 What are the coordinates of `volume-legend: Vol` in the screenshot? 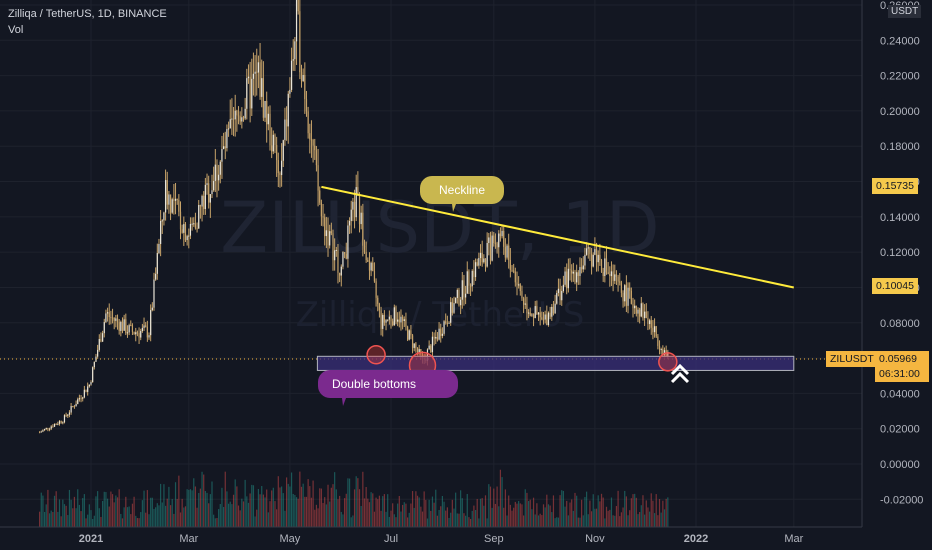 It's located at (16, 30).